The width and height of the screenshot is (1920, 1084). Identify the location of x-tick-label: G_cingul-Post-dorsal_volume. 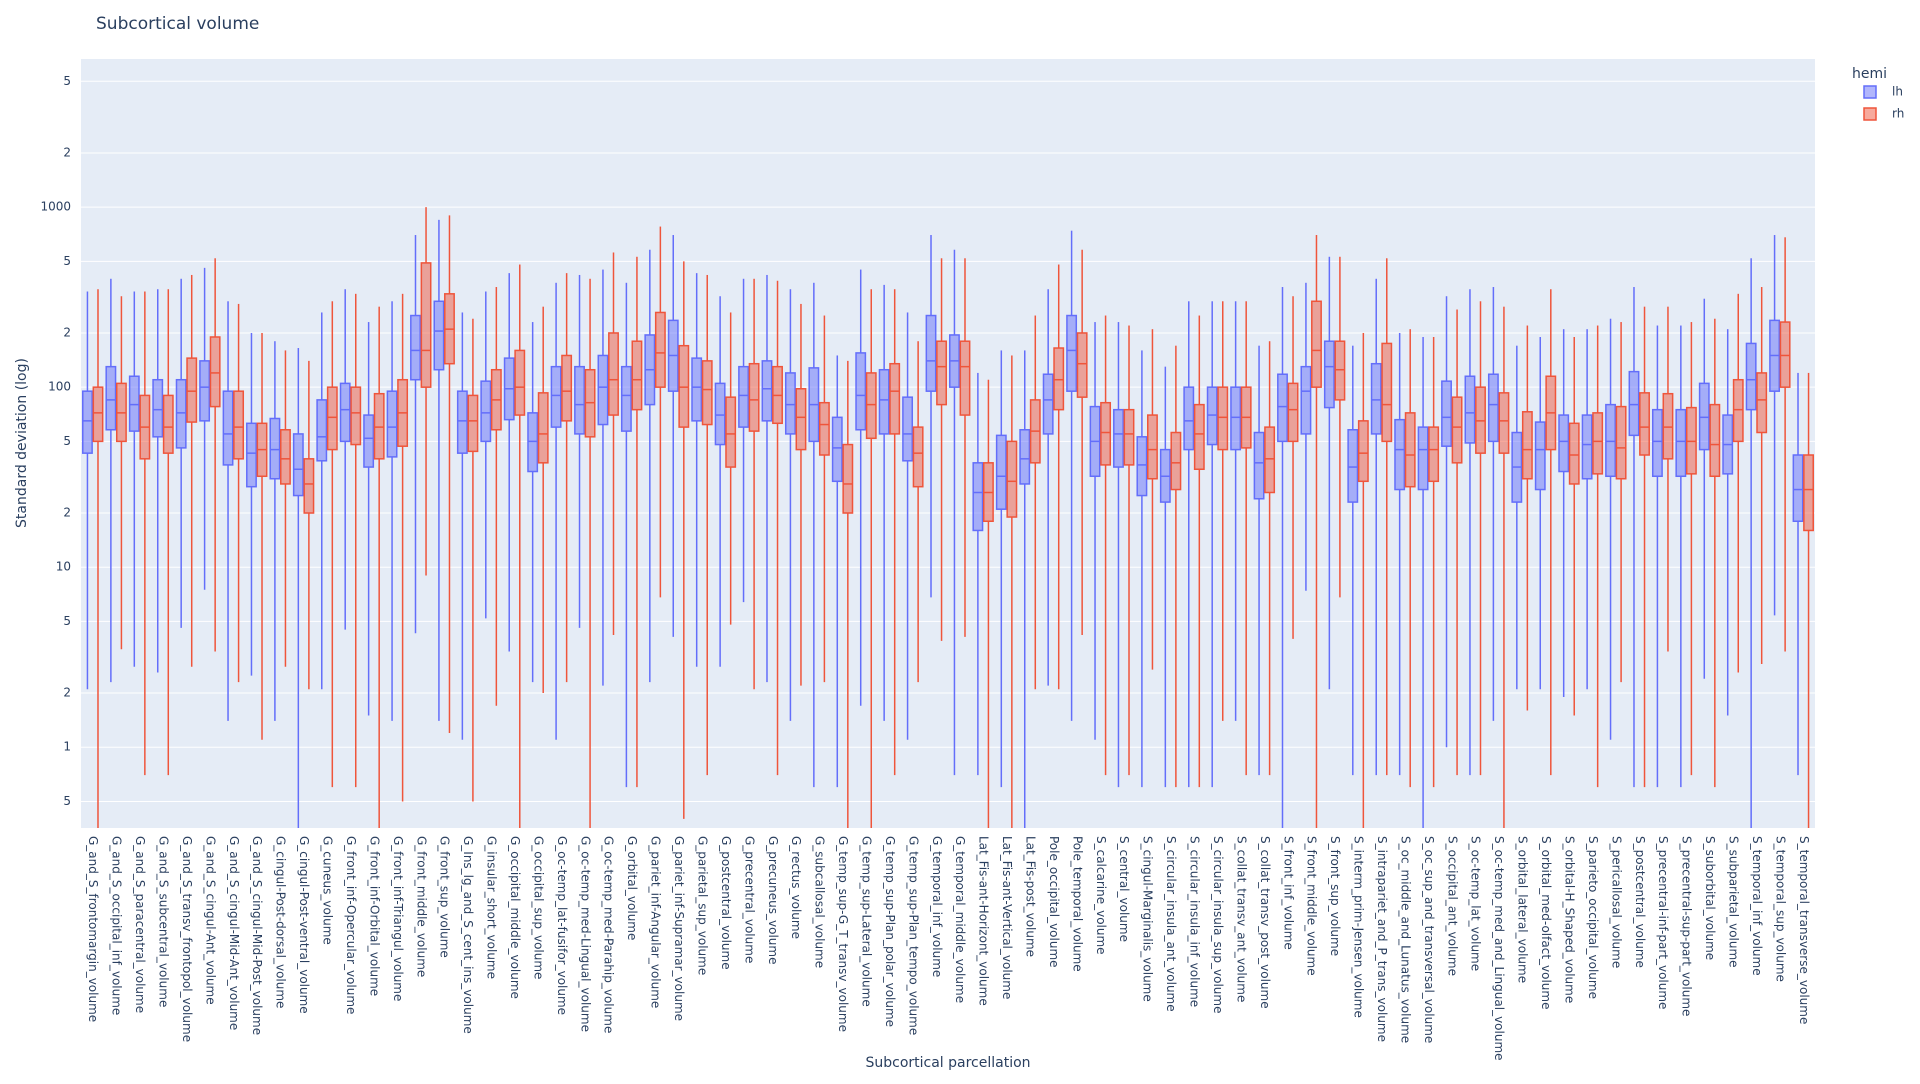
(281, 922).